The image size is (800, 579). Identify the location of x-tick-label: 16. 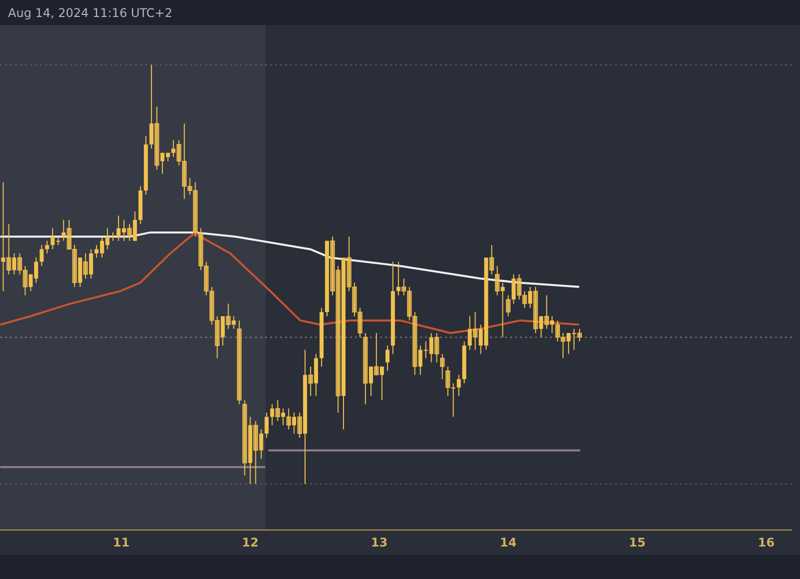
(766, 543).